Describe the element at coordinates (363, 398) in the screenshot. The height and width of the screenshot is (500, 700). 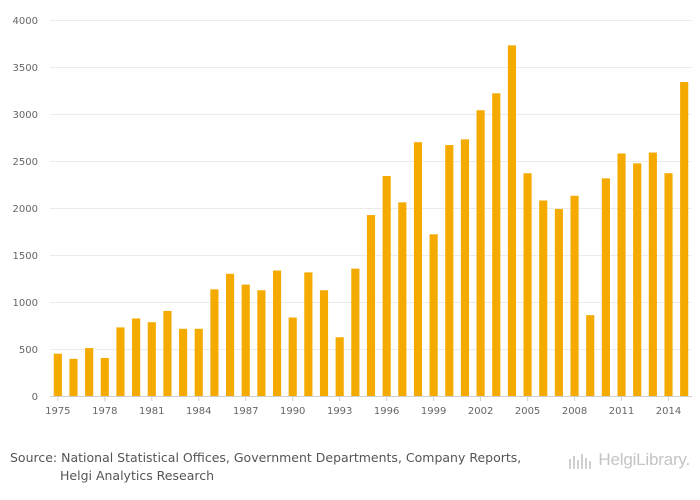
I see `x-axis-ticks` at that location.